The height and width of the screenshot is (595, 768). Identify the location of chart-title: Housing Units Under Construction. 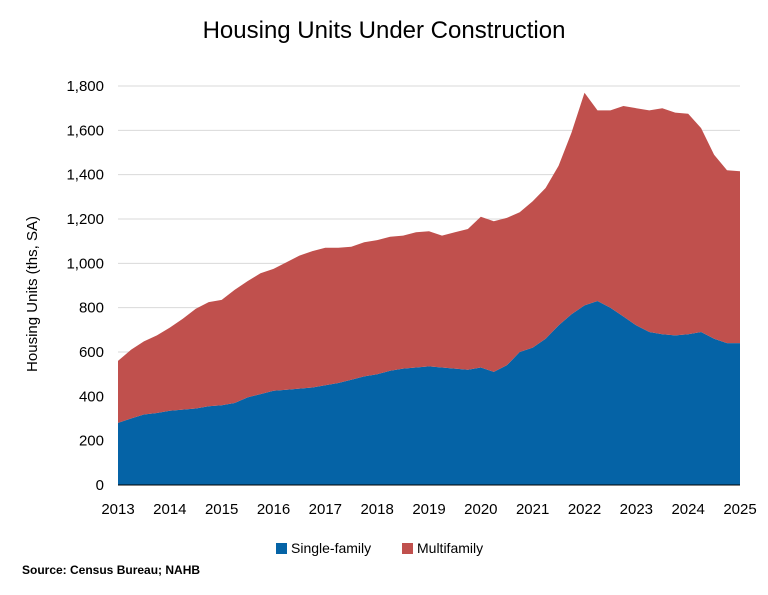
(384, 30).